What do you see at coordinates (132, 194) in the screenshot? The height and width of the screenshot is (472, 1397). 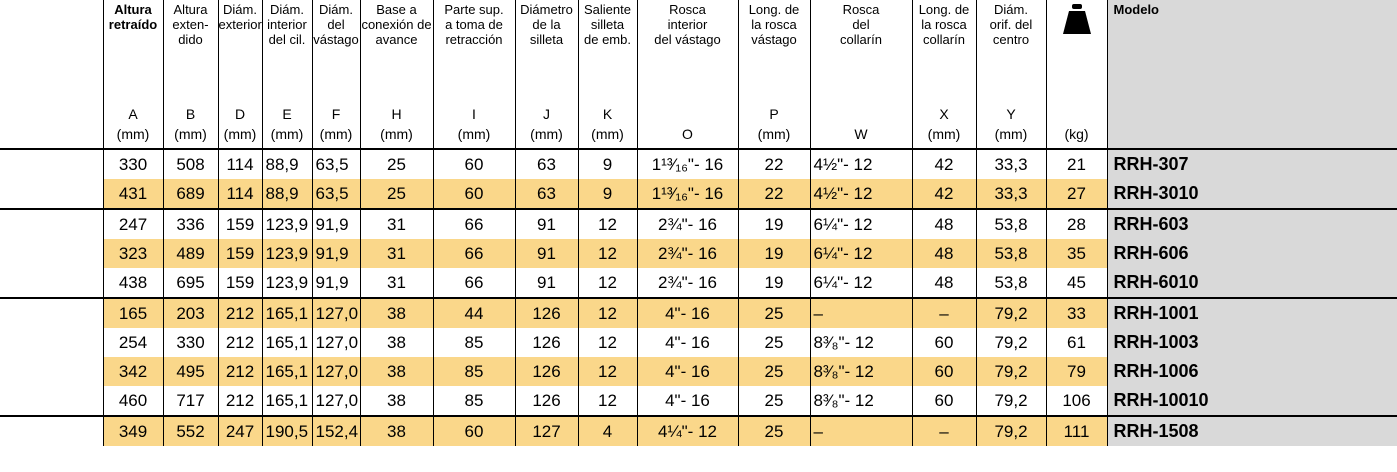 I see `data-cell: 431` at bounding box center [132, 194].